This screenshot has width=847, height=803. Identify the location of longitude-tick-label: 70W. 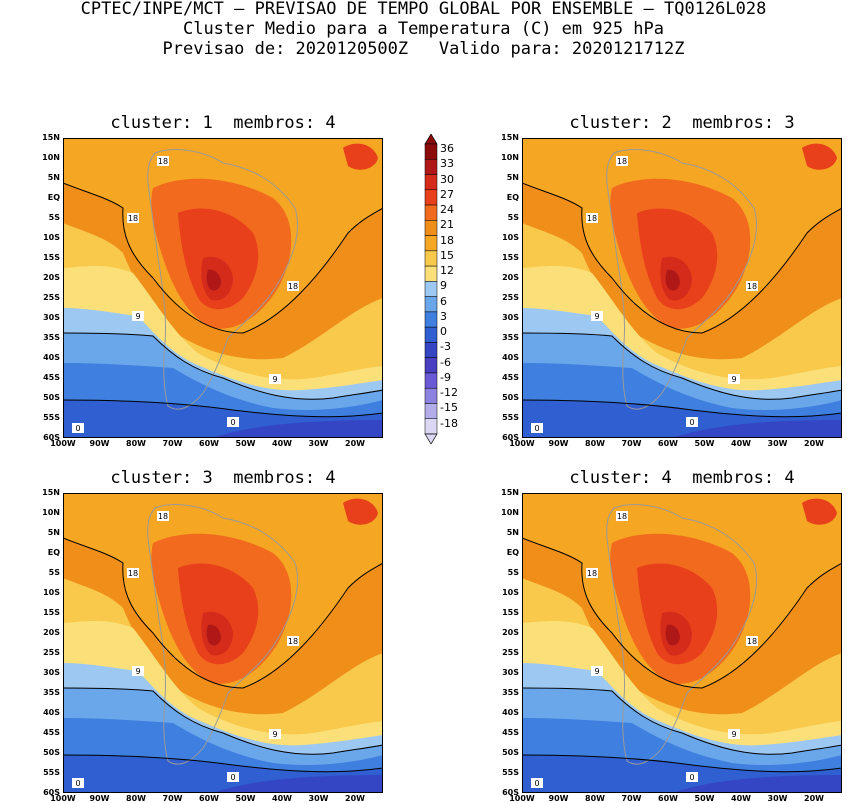
(172, 443).